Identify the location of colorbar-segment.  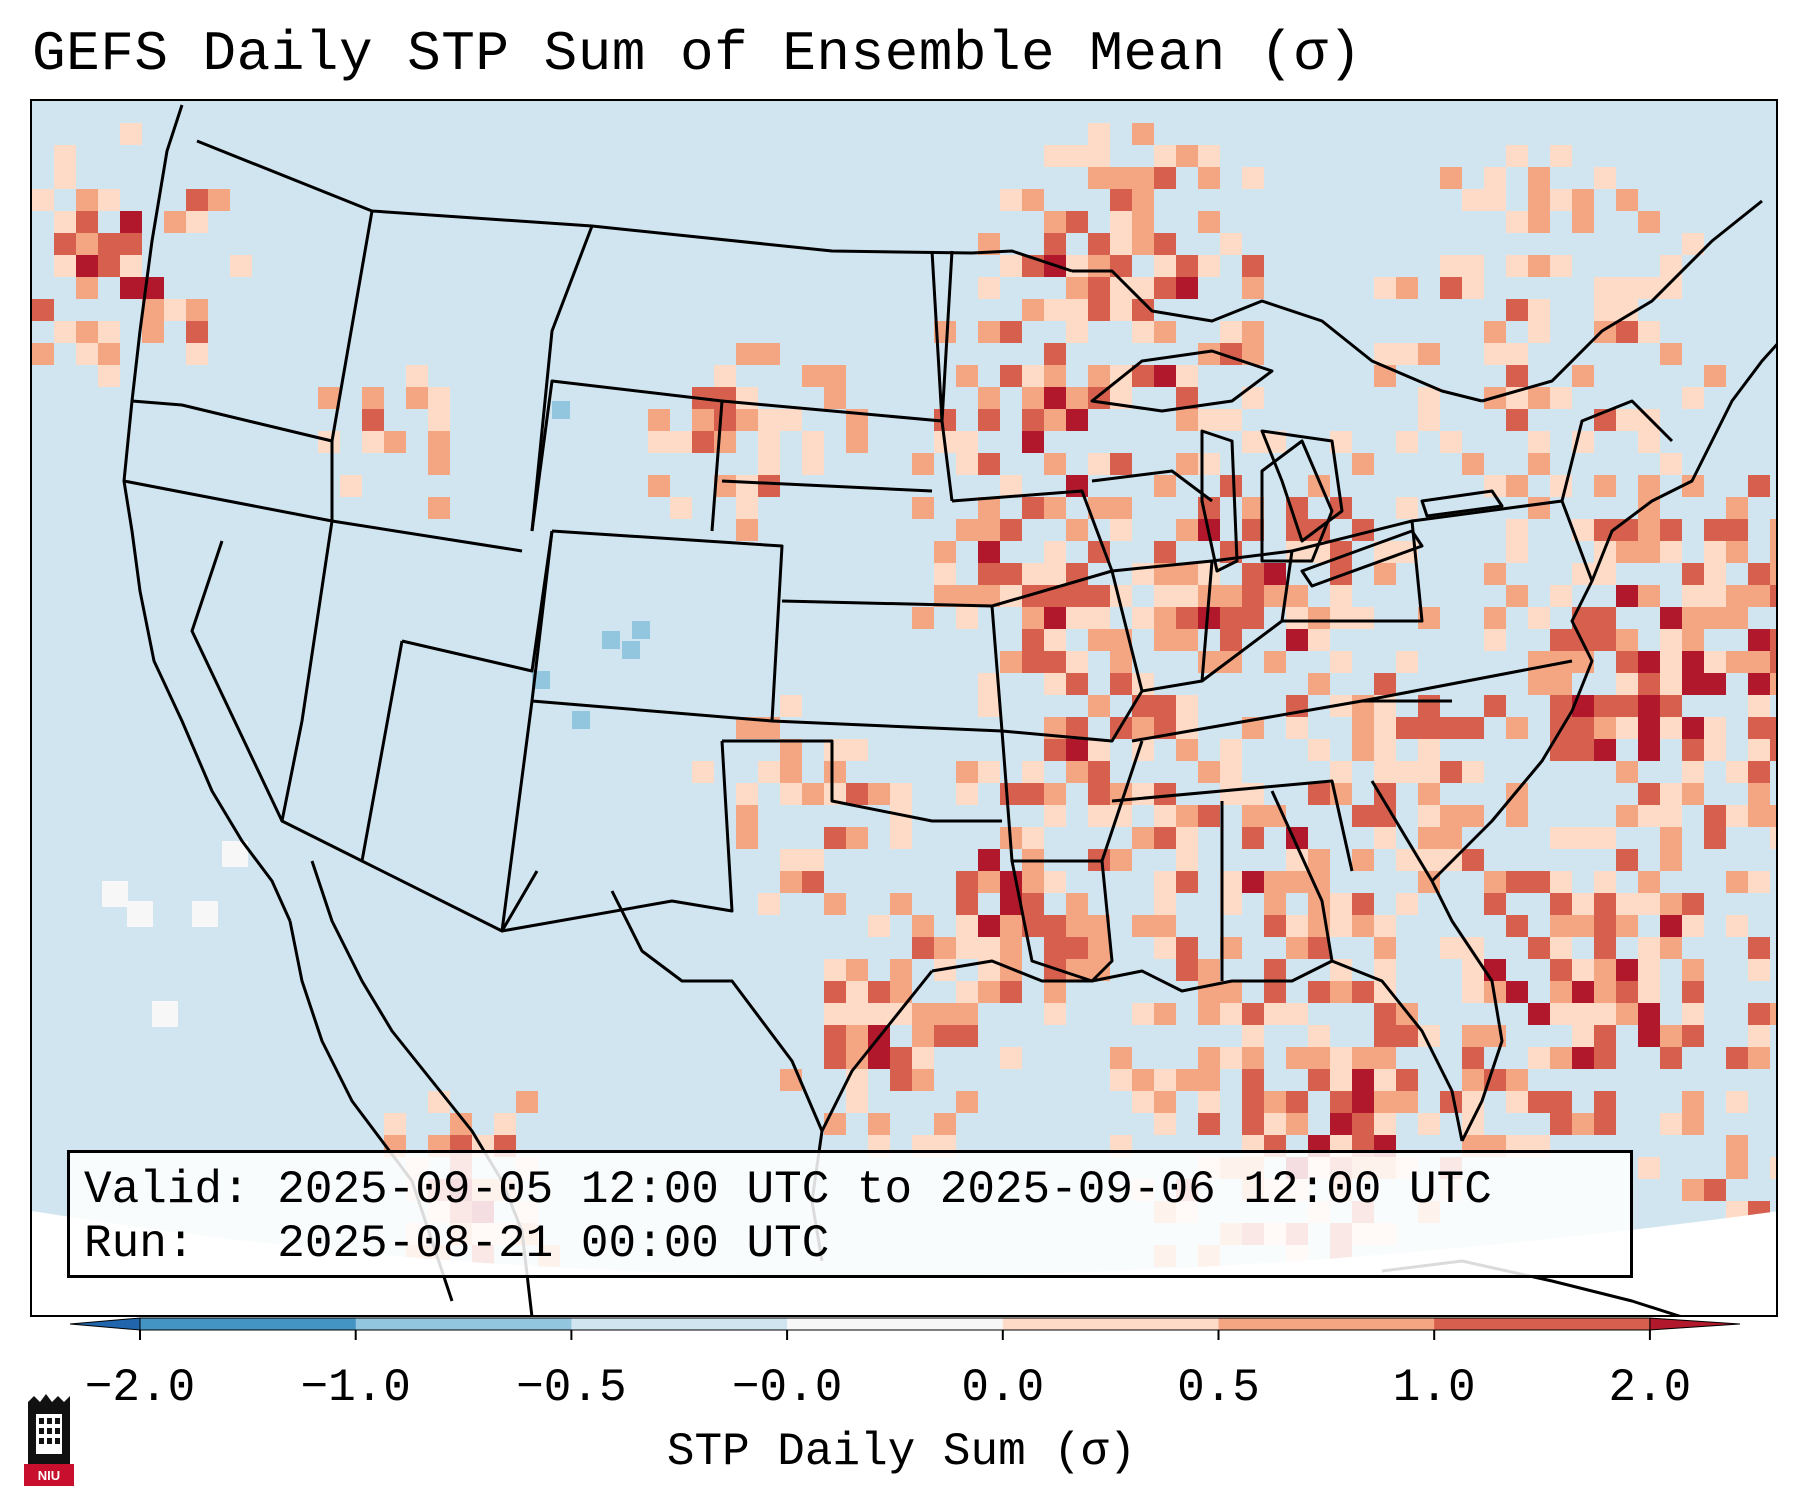
(1110, 1324).